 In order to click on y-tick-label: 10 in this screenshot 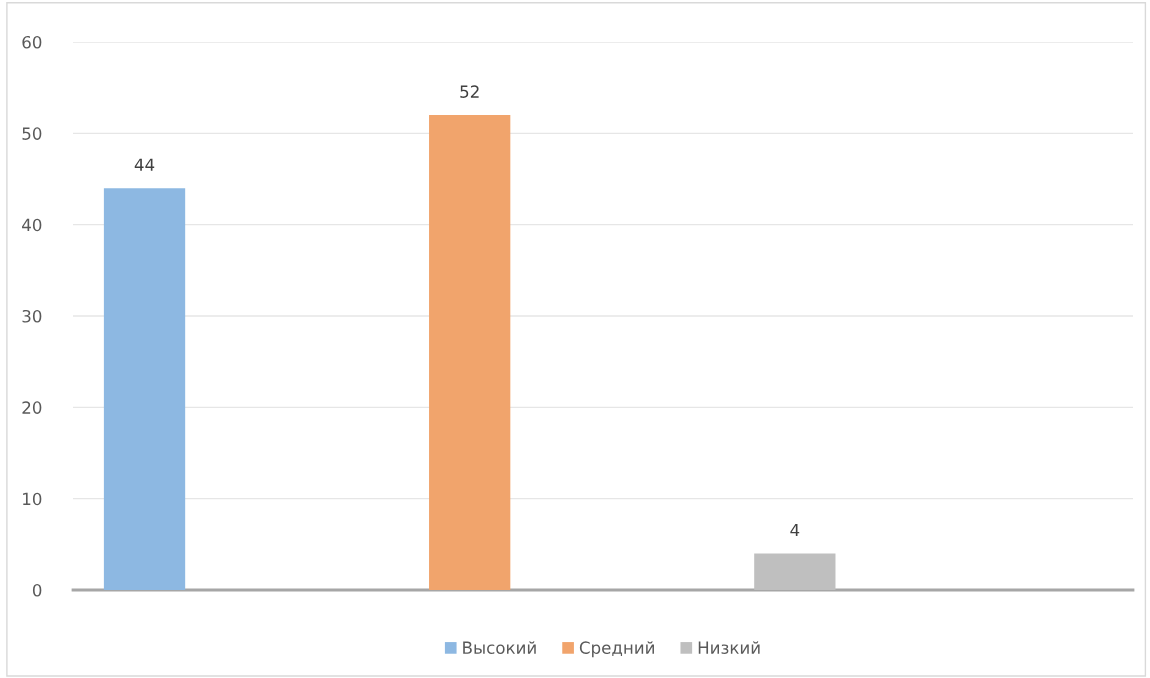, I will do `click(32, 499)`.